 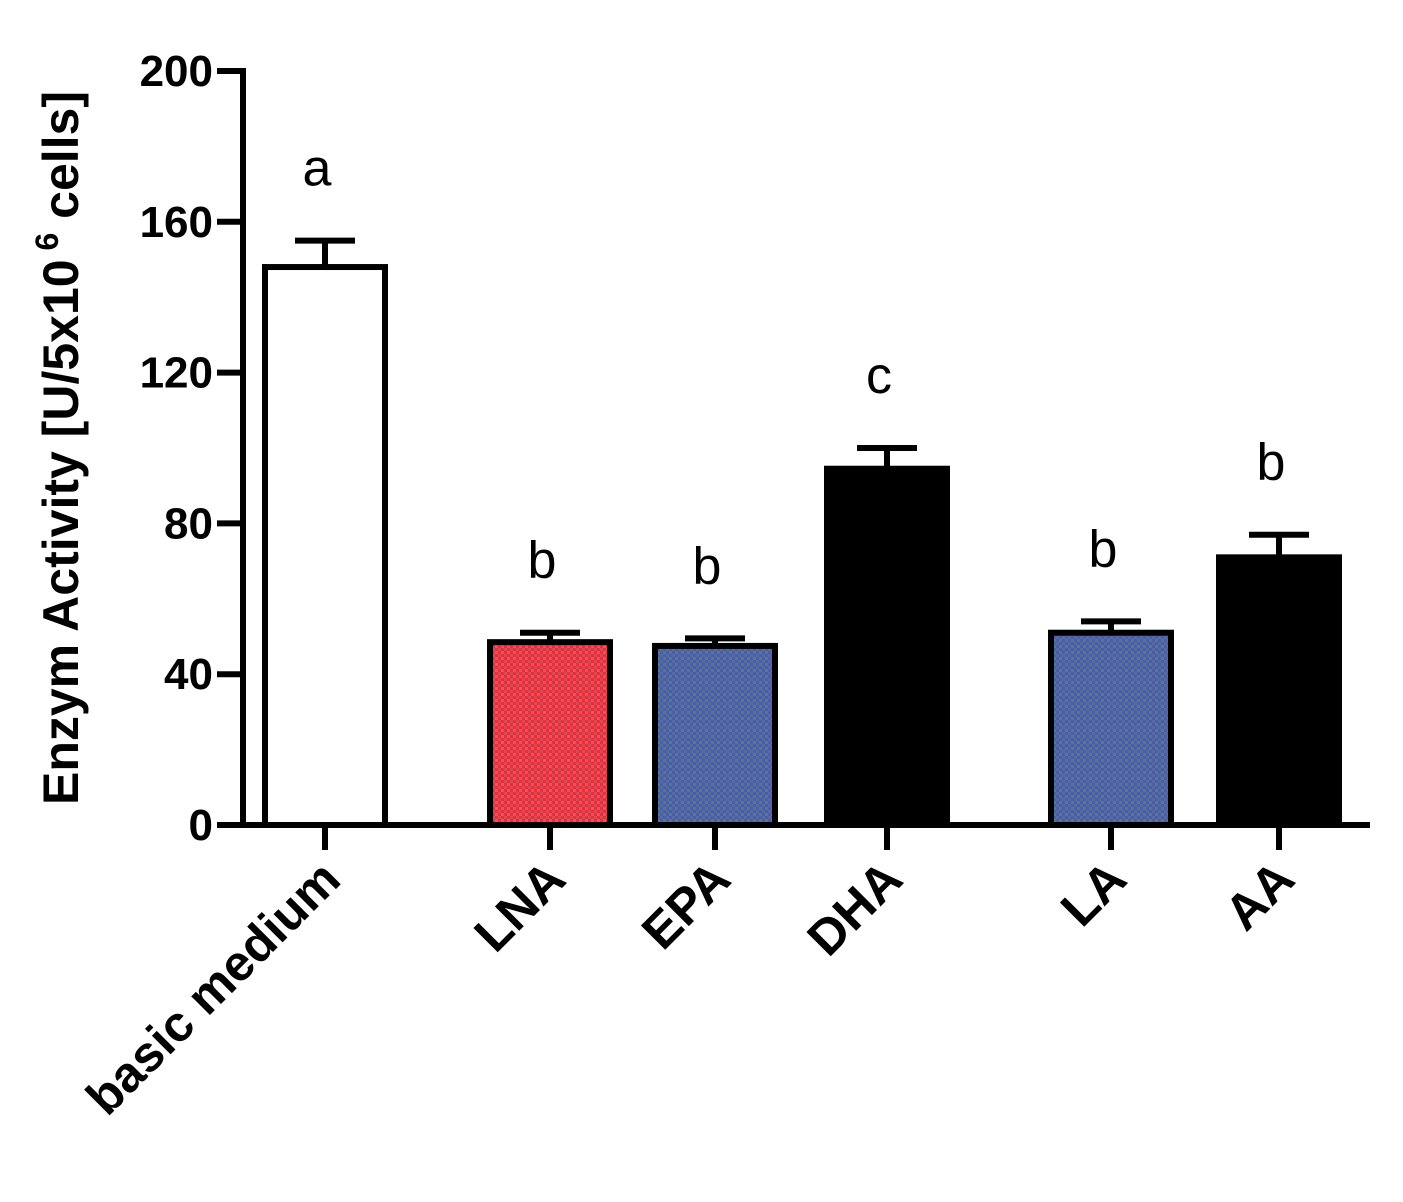 What do you see at coordinates (188, 674) in the screenshot?
I see `y-tick-label-2: 40` at bounding box center [188, 674].